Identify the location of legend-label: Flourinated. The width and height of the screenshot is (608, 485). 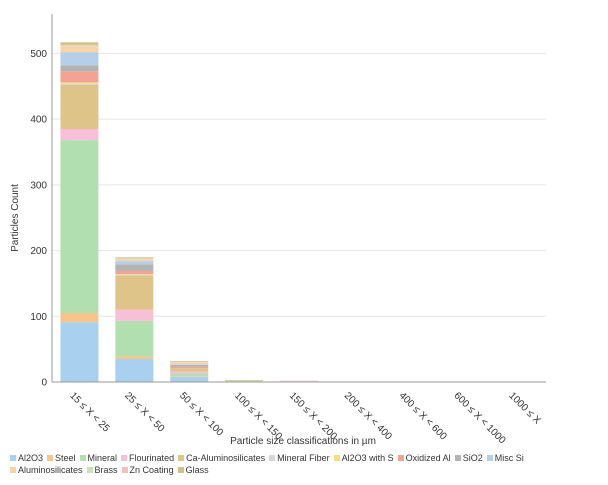
(152, 458).